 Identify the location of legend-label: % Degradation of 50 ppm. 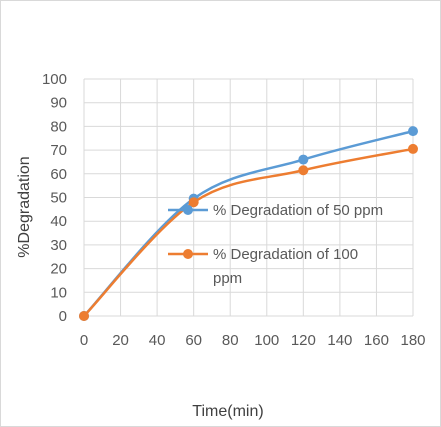
(298, 210).